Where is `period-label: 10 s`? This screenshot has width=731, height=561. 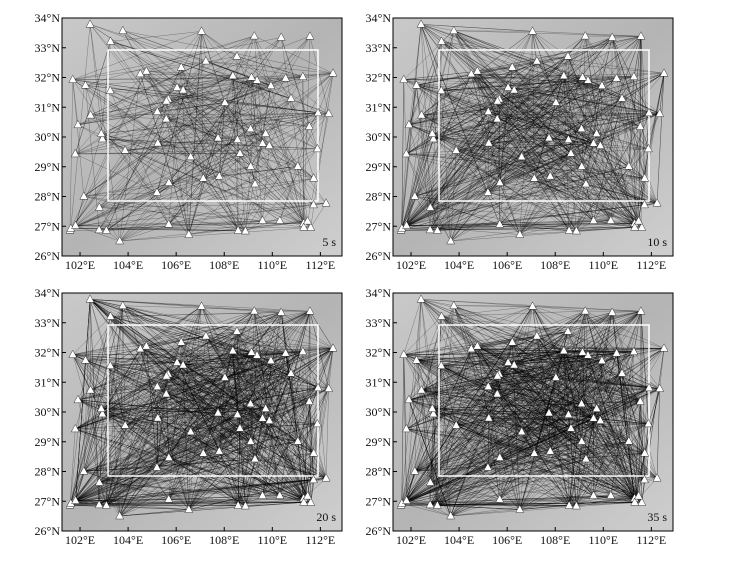 period-label: 10 s is located at coordinates (657, 242).